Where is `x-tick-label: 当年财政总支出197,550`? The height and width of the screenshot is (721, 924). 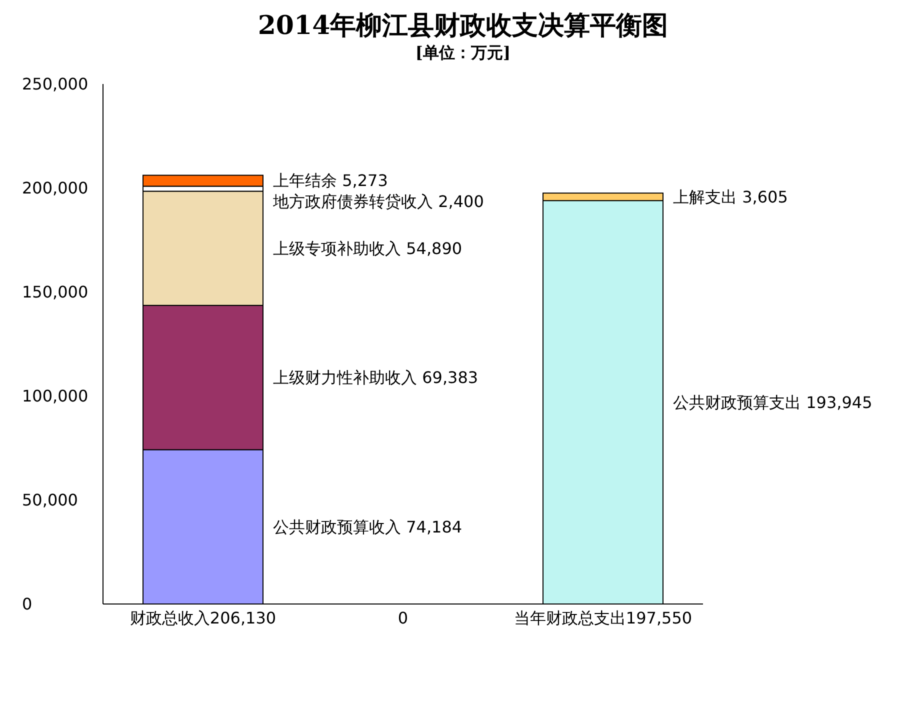
x-tick-label: 当年财政总支出197,550 is located at coordinates (603, 618).